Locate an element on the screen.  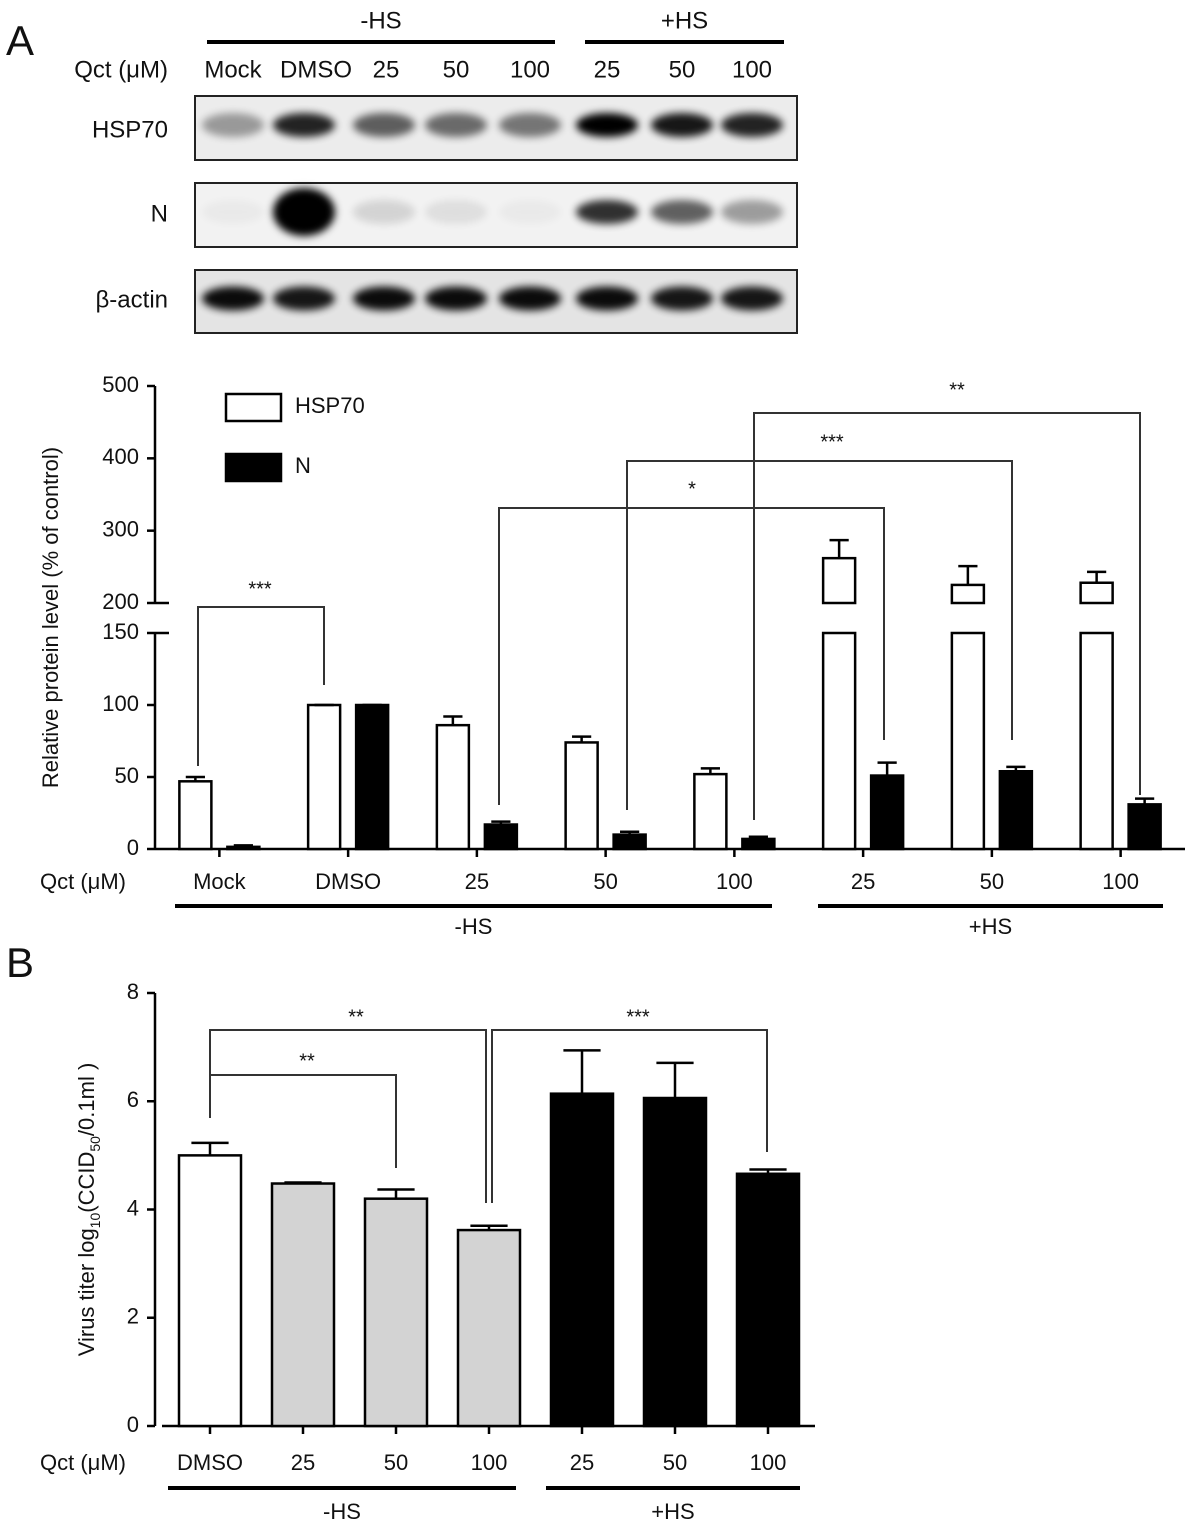
y-axis-label-part: (CCID is located at coordinates (86, 1182).